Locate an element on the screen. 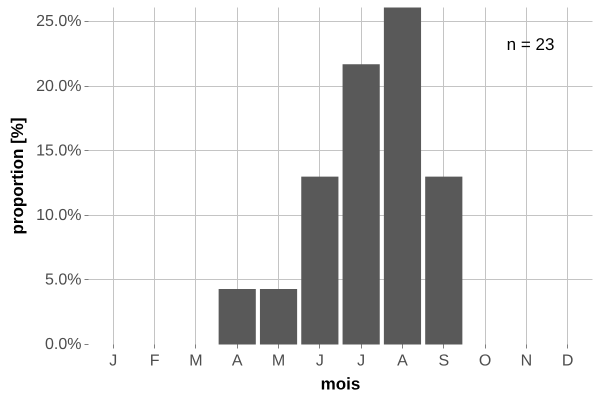 This screenshot has width=600, height=400. x-tick-label: O is located at coordinates (485, 361).